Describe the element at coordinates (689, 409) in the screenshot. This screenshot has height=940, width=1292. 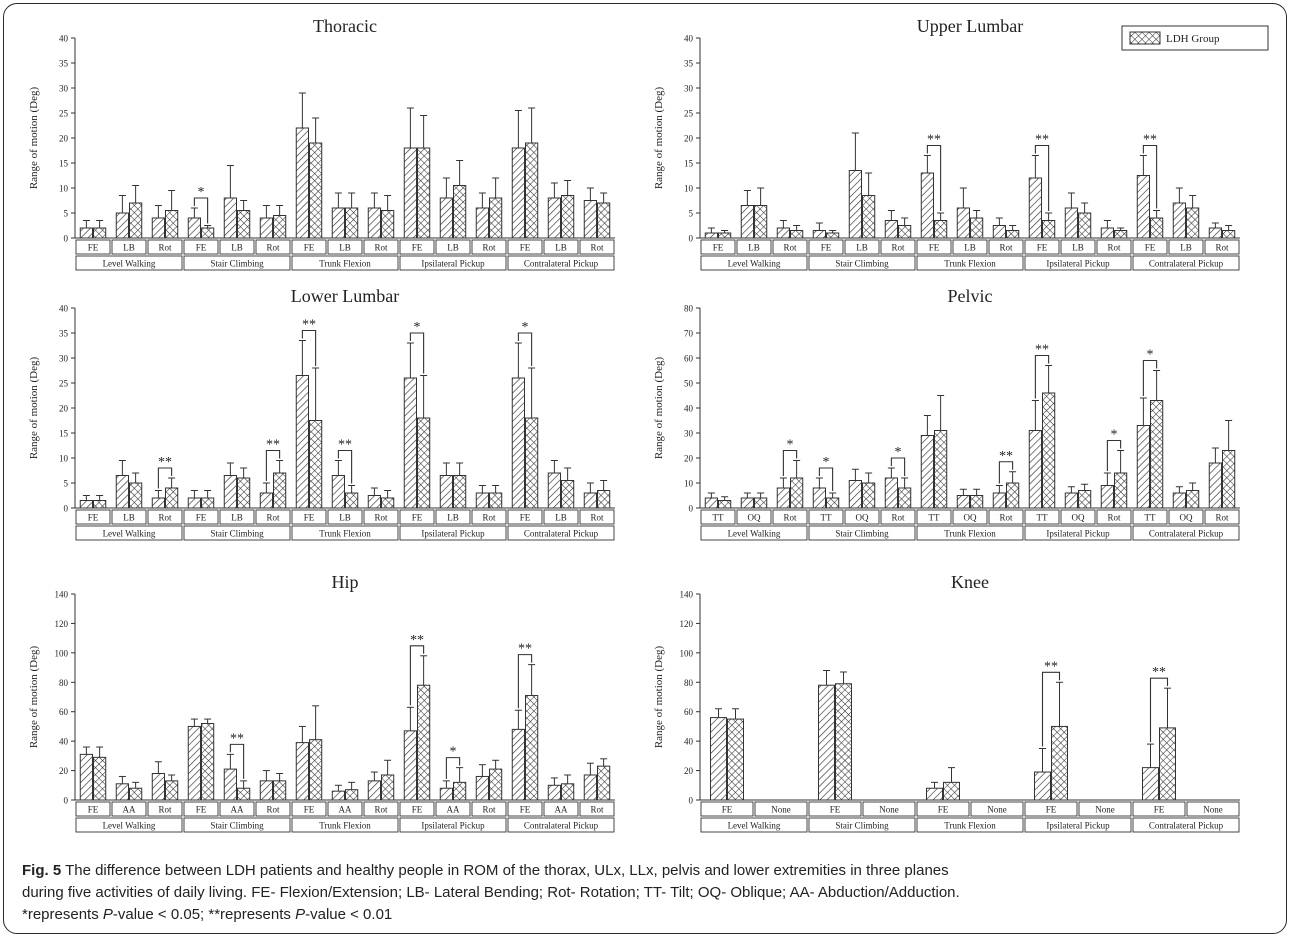
I see `y-tick-label: 40` at that location.